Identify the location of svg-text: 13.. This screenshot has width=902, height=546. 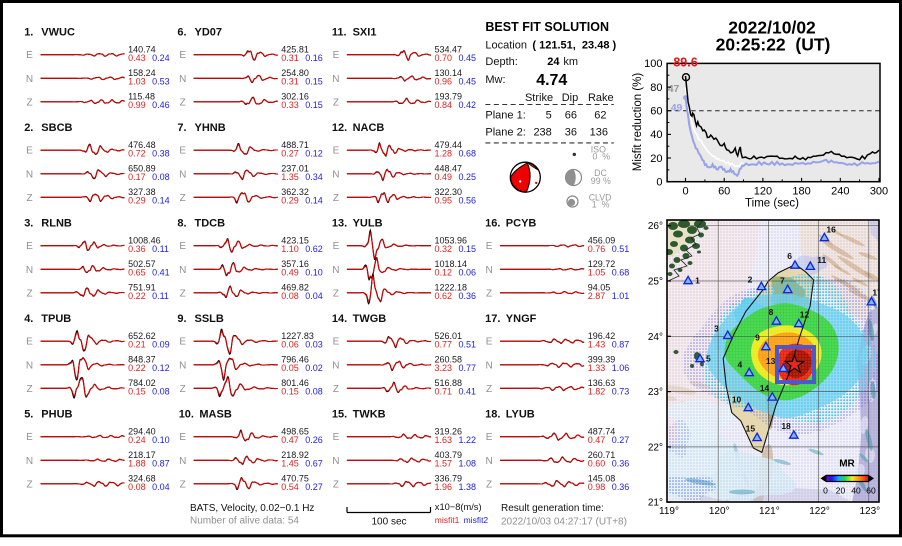
(339, 224).